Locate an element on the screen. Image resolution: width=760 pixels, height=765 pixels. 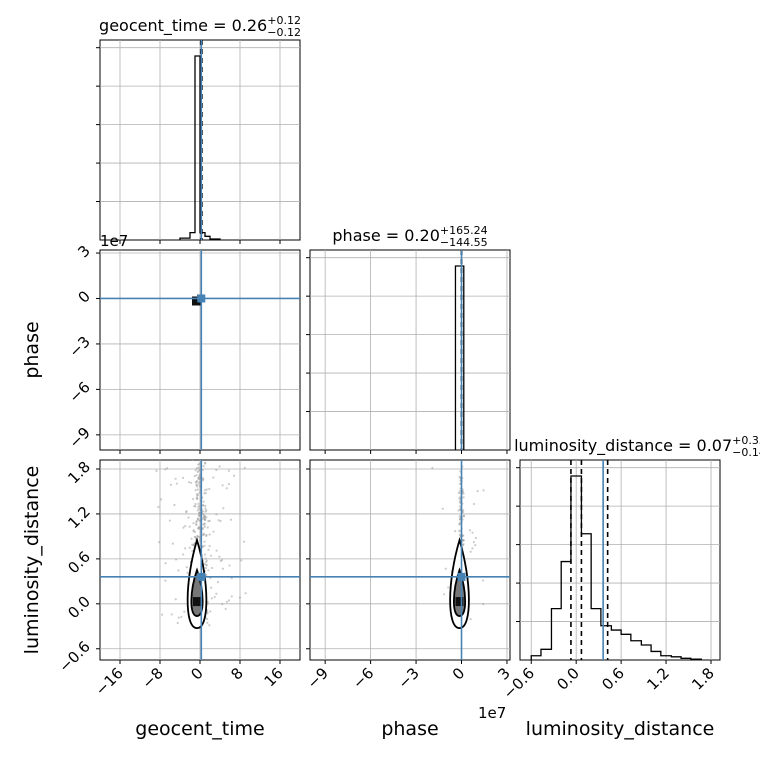
title-minus: −0.12 is located at coordinates (284, 32).